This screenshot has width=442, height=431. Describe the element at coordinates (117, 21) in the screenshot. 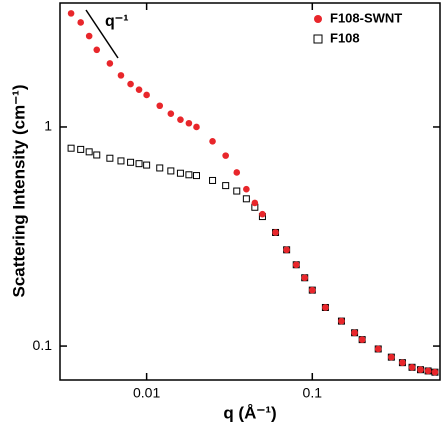

I see `annotation: q⁻¹` at that location.